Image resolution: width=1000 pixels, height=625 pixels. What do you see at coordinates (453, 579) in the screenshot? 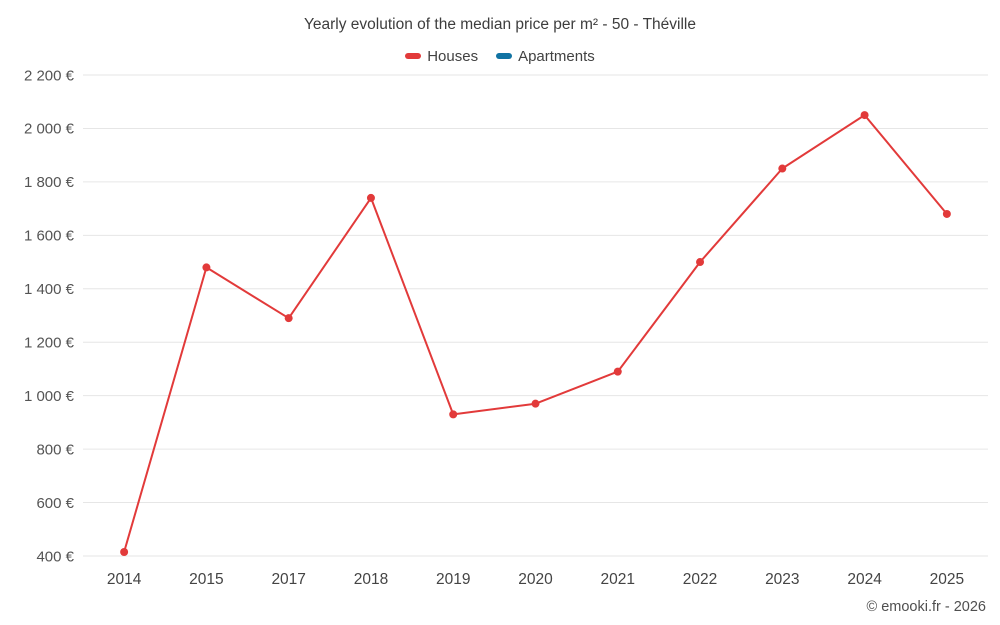
I see `x-tick-label-2019: 2019` at bounding box center [453, 579].